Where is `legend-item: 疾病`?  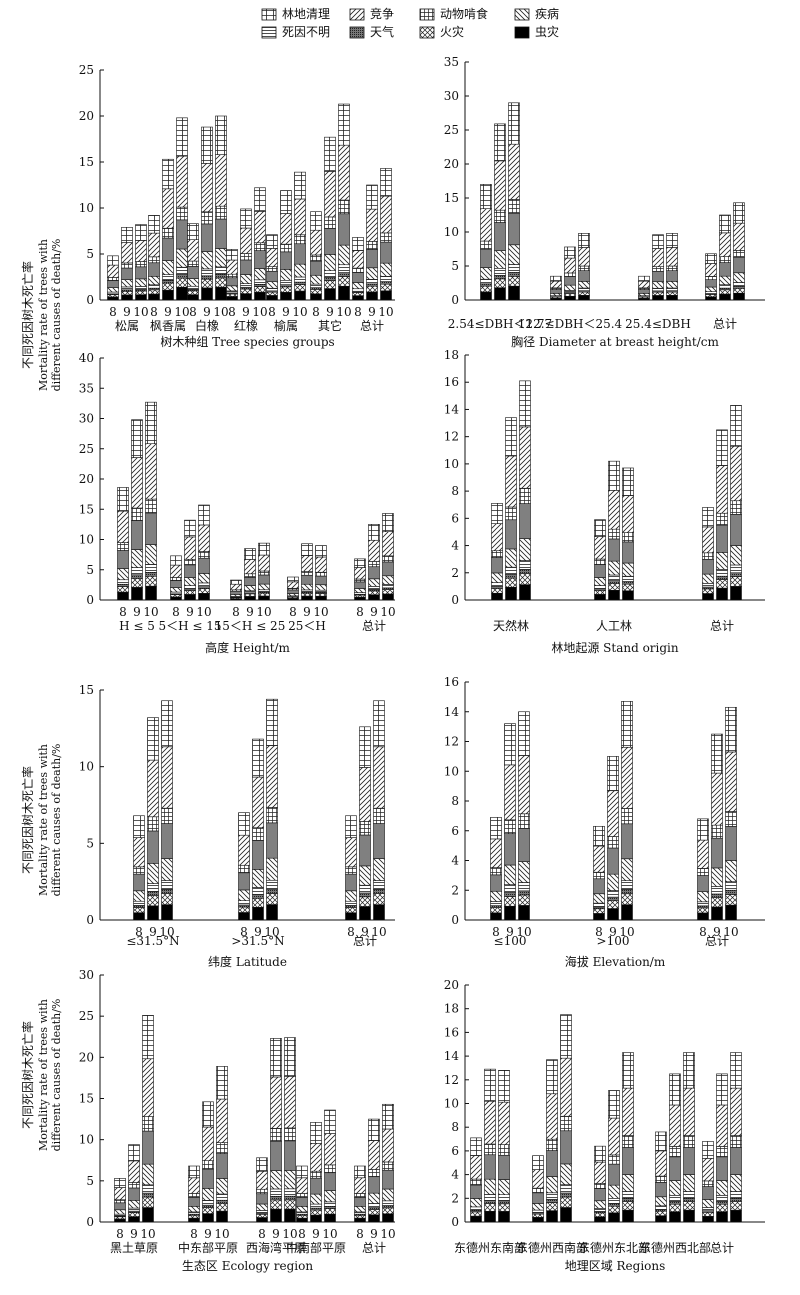 legend-item: 疾病 is located at coordinates (536, 13).